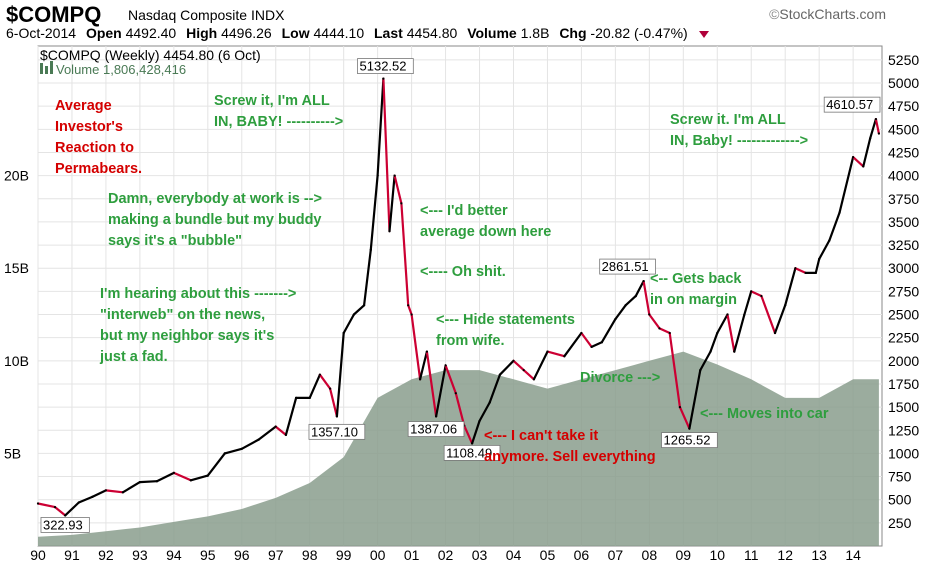 This screenshot has width=932, height=574. I want to click on price-tick-label: 3500, so click(903, 222).